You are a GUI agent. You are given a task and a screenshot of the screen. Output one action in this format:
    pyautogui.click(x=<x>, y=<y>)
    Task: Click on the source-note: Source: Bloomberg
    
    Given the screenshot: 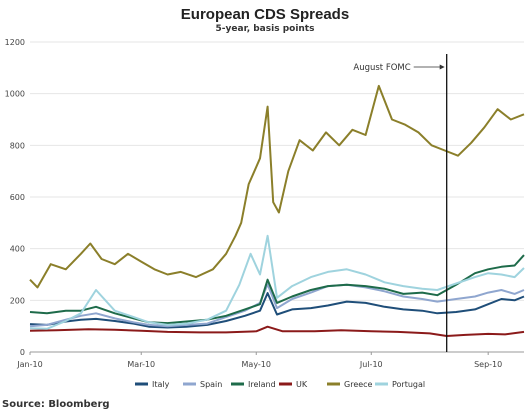 What is the action you would take?
    pyautogui.click(x=56, y=404)
    